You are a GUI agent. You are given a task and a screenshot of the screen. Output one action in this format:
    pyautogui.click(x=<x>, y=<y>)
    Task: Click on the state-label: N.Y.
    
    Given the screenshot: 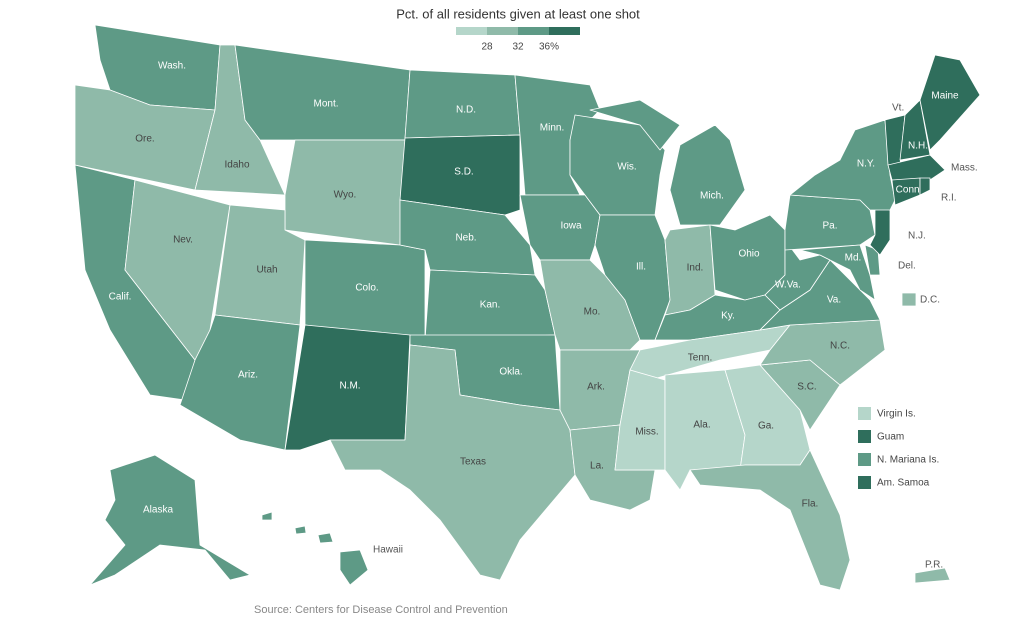 What is the action you would take?
    pyautogui.click(x=866, y=164)
    